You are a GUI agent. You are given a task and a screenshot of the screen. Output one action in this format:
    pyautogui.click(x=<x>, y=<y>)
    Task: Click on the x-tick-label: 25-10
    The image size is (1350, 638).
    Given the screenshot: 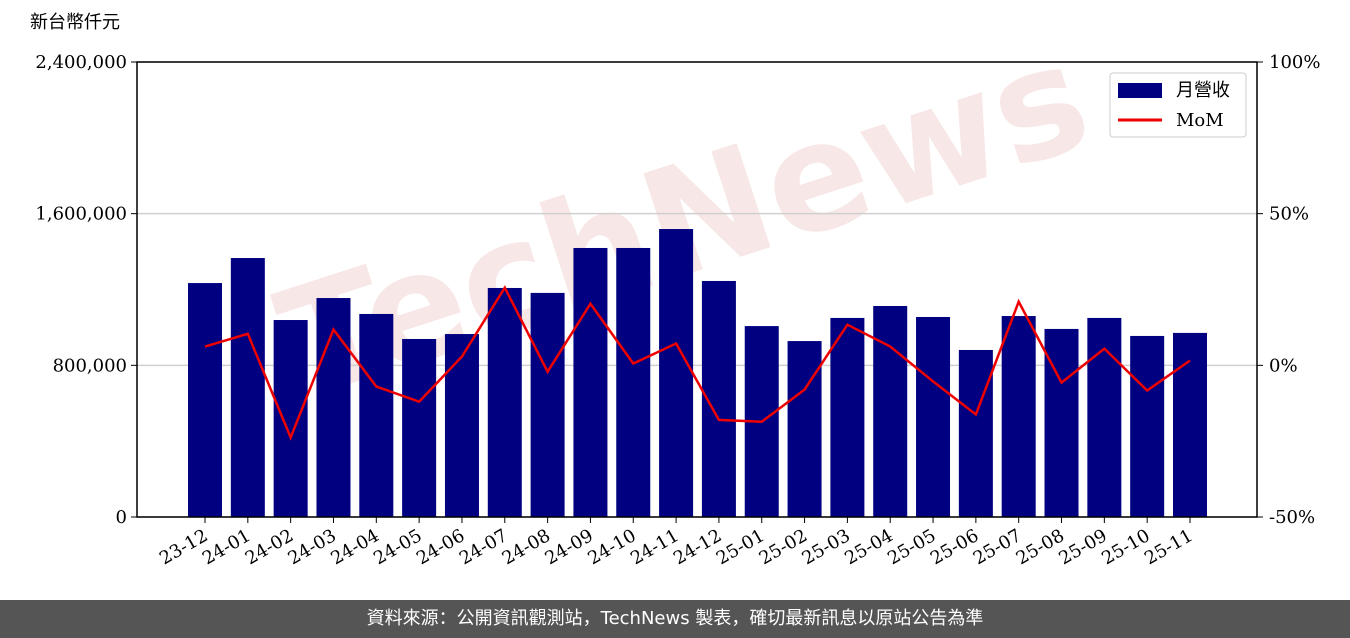 What is the action you would take?
    pyautogui.click(x=1125, y=547)
    